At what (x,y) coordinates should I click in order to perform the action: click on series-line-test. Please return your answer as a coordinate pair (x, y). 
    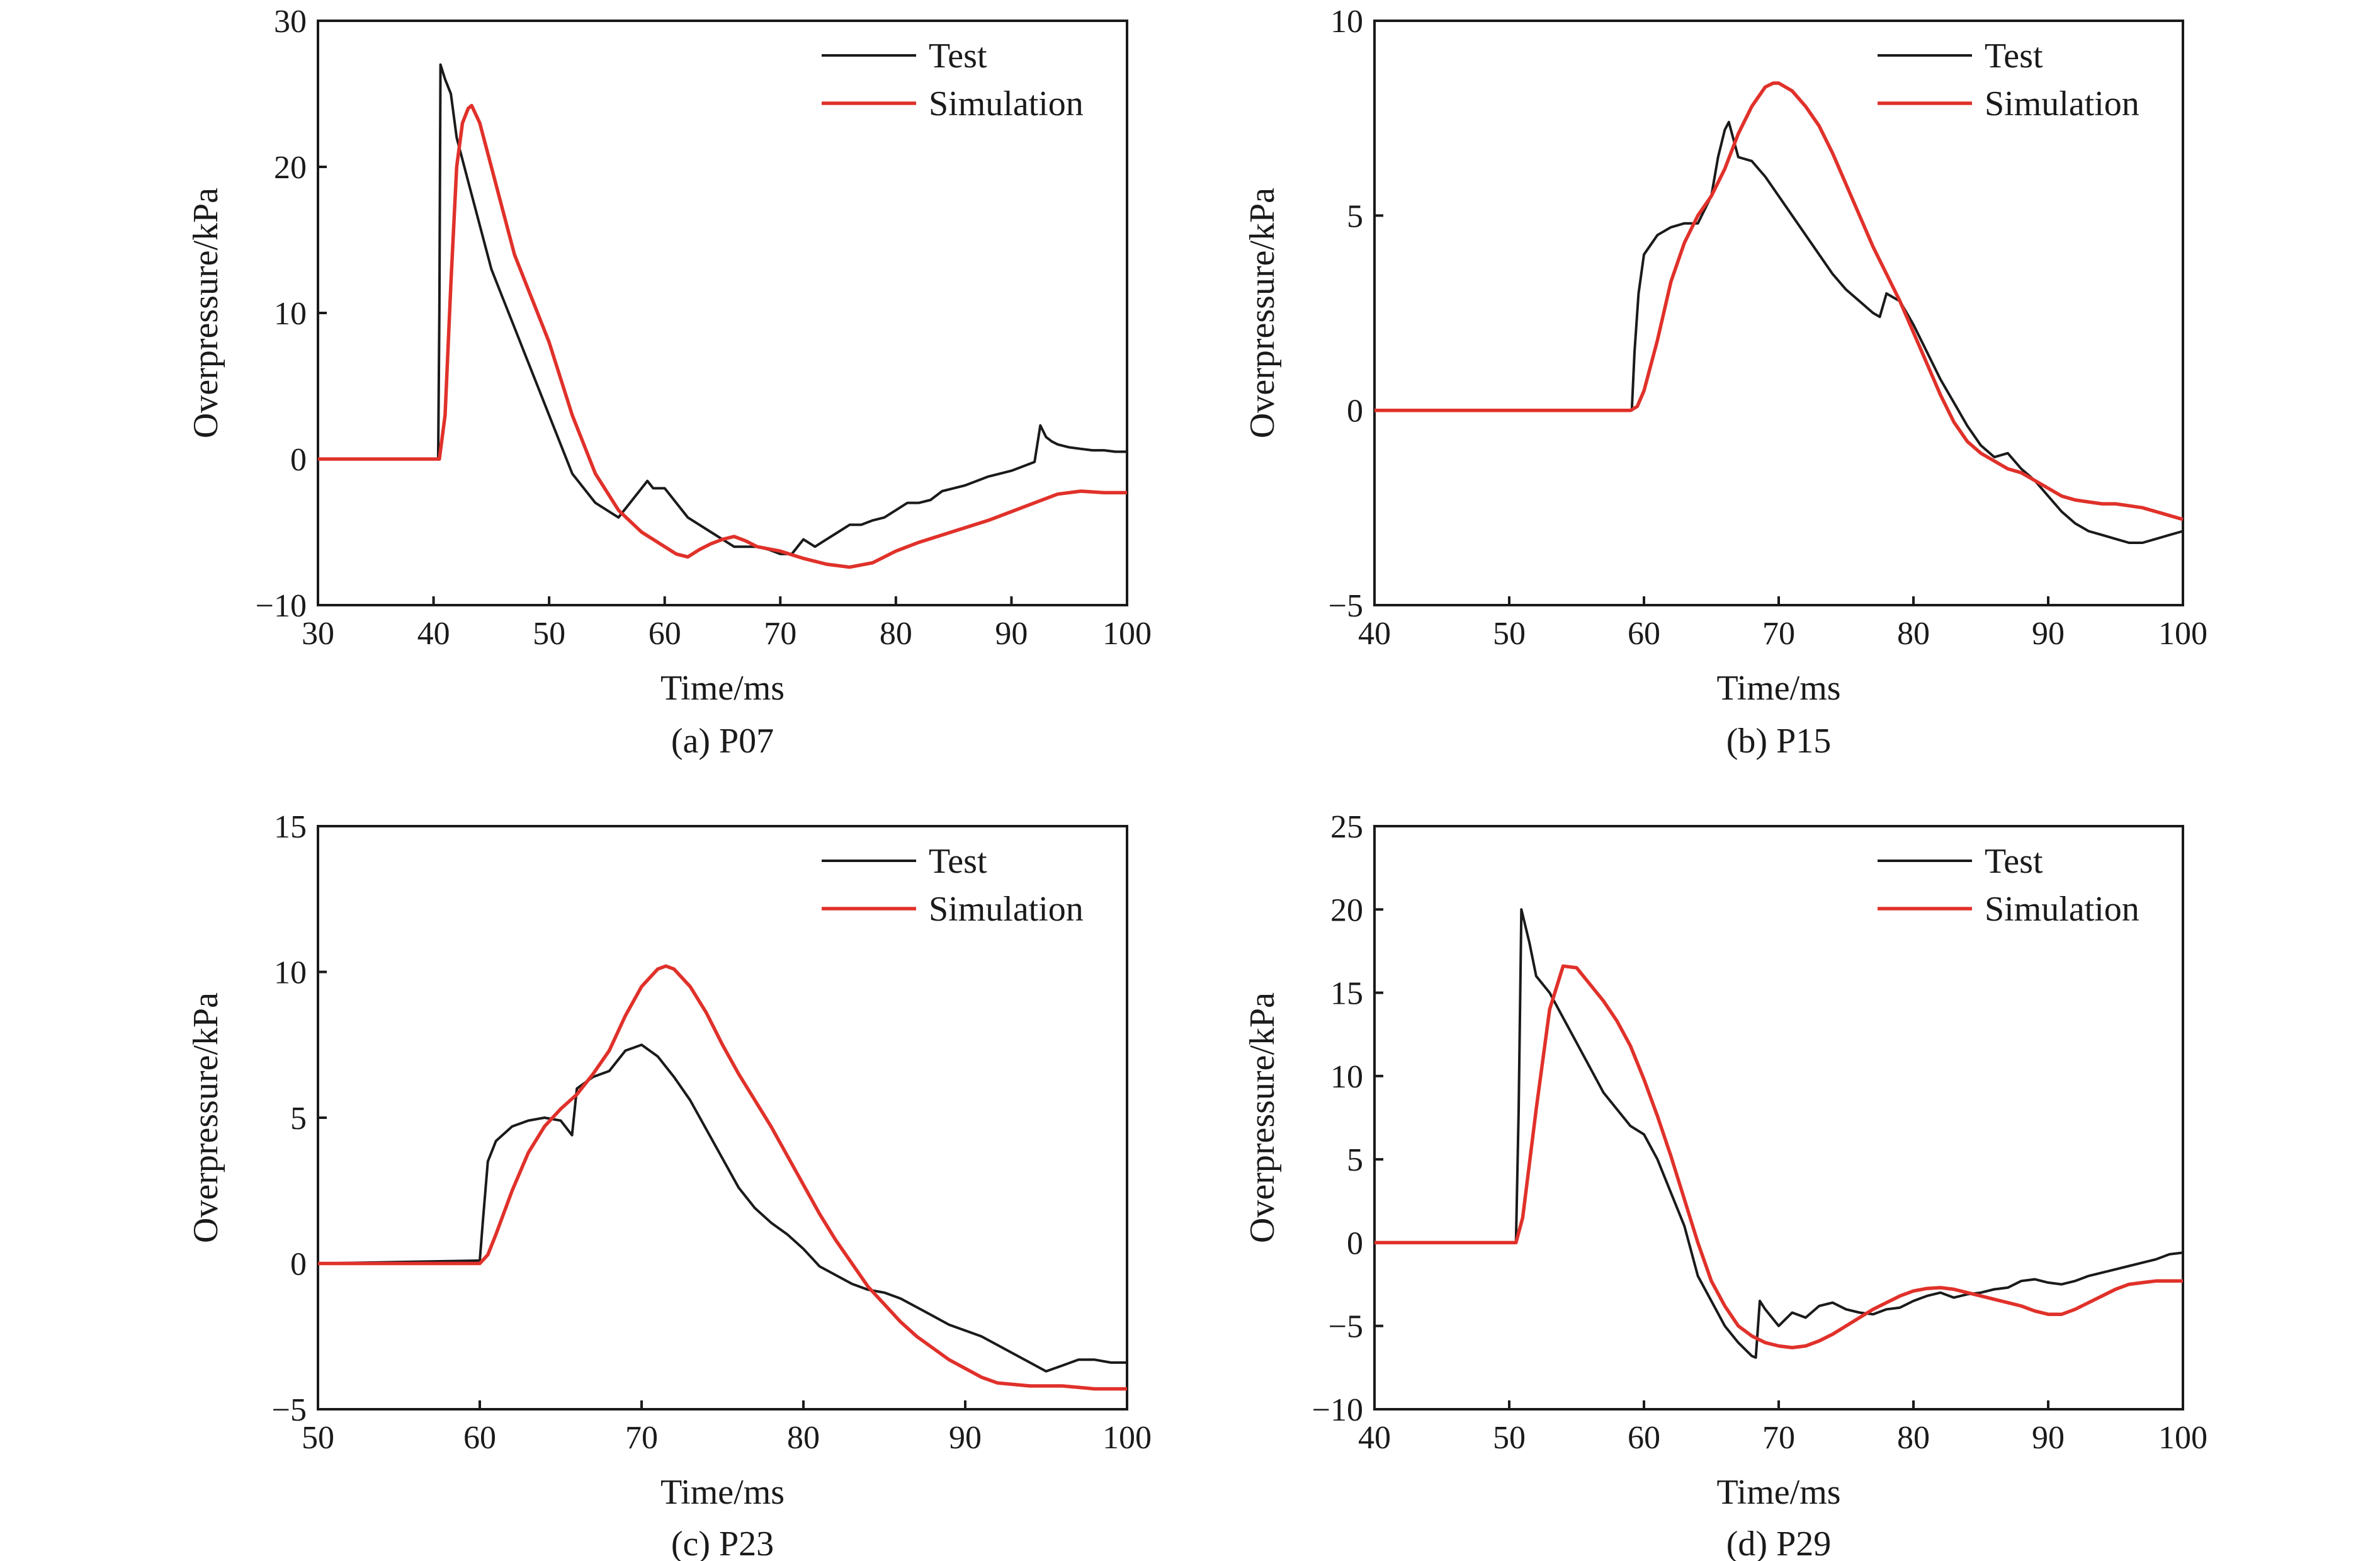
    Looking at the image, I should click on (1779, 1133).